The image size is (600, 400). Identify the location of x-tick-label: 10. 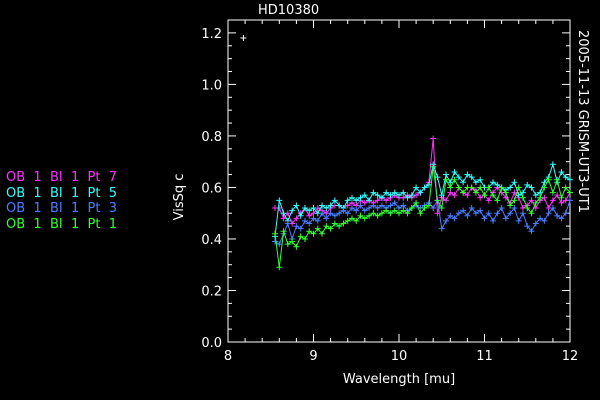
(399, 356).